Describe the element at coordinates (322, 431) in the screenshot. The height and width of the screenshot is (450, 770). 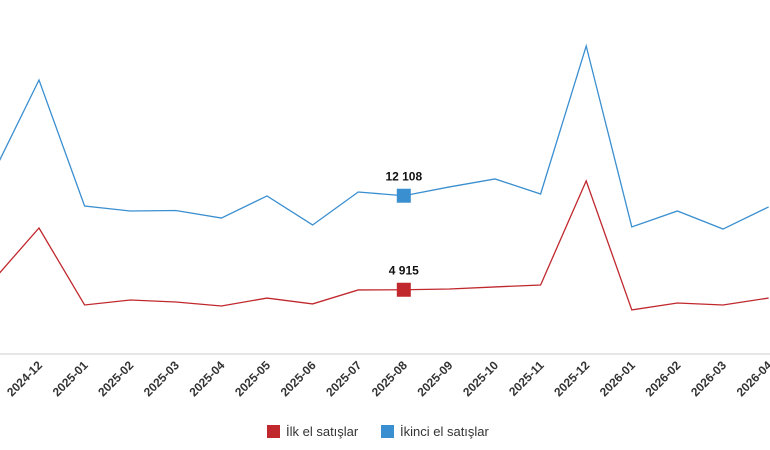
I see `legend-label: İlk el satışlar` at that location.